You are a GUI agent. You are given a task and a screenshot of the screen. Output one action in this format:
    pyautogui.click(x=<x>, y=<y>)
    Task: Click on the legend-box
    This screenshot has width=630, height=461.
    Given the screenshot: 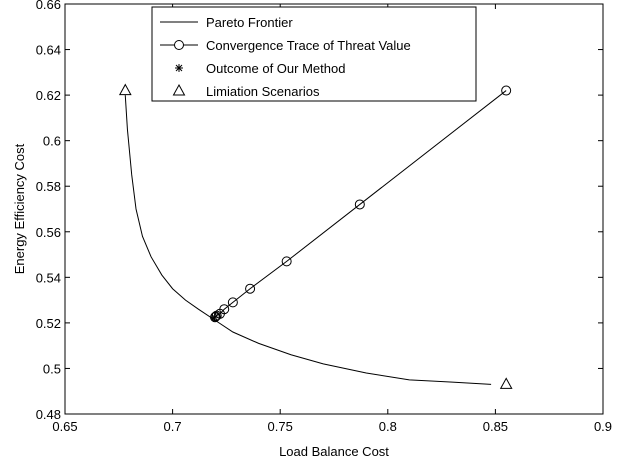 What is the action you would take?
    pyautogui.click(x=314, y=54)
    